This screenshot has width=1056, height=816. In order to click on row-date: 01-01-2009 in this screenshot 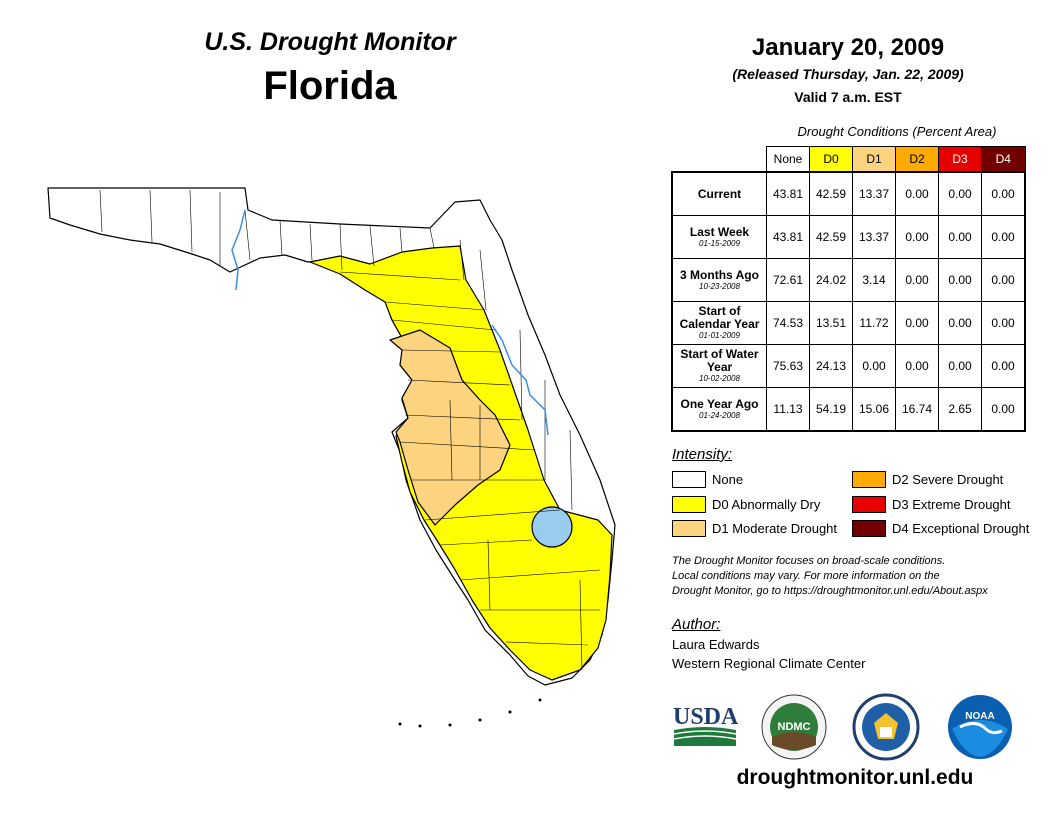, I will do `click(719, 335)`.